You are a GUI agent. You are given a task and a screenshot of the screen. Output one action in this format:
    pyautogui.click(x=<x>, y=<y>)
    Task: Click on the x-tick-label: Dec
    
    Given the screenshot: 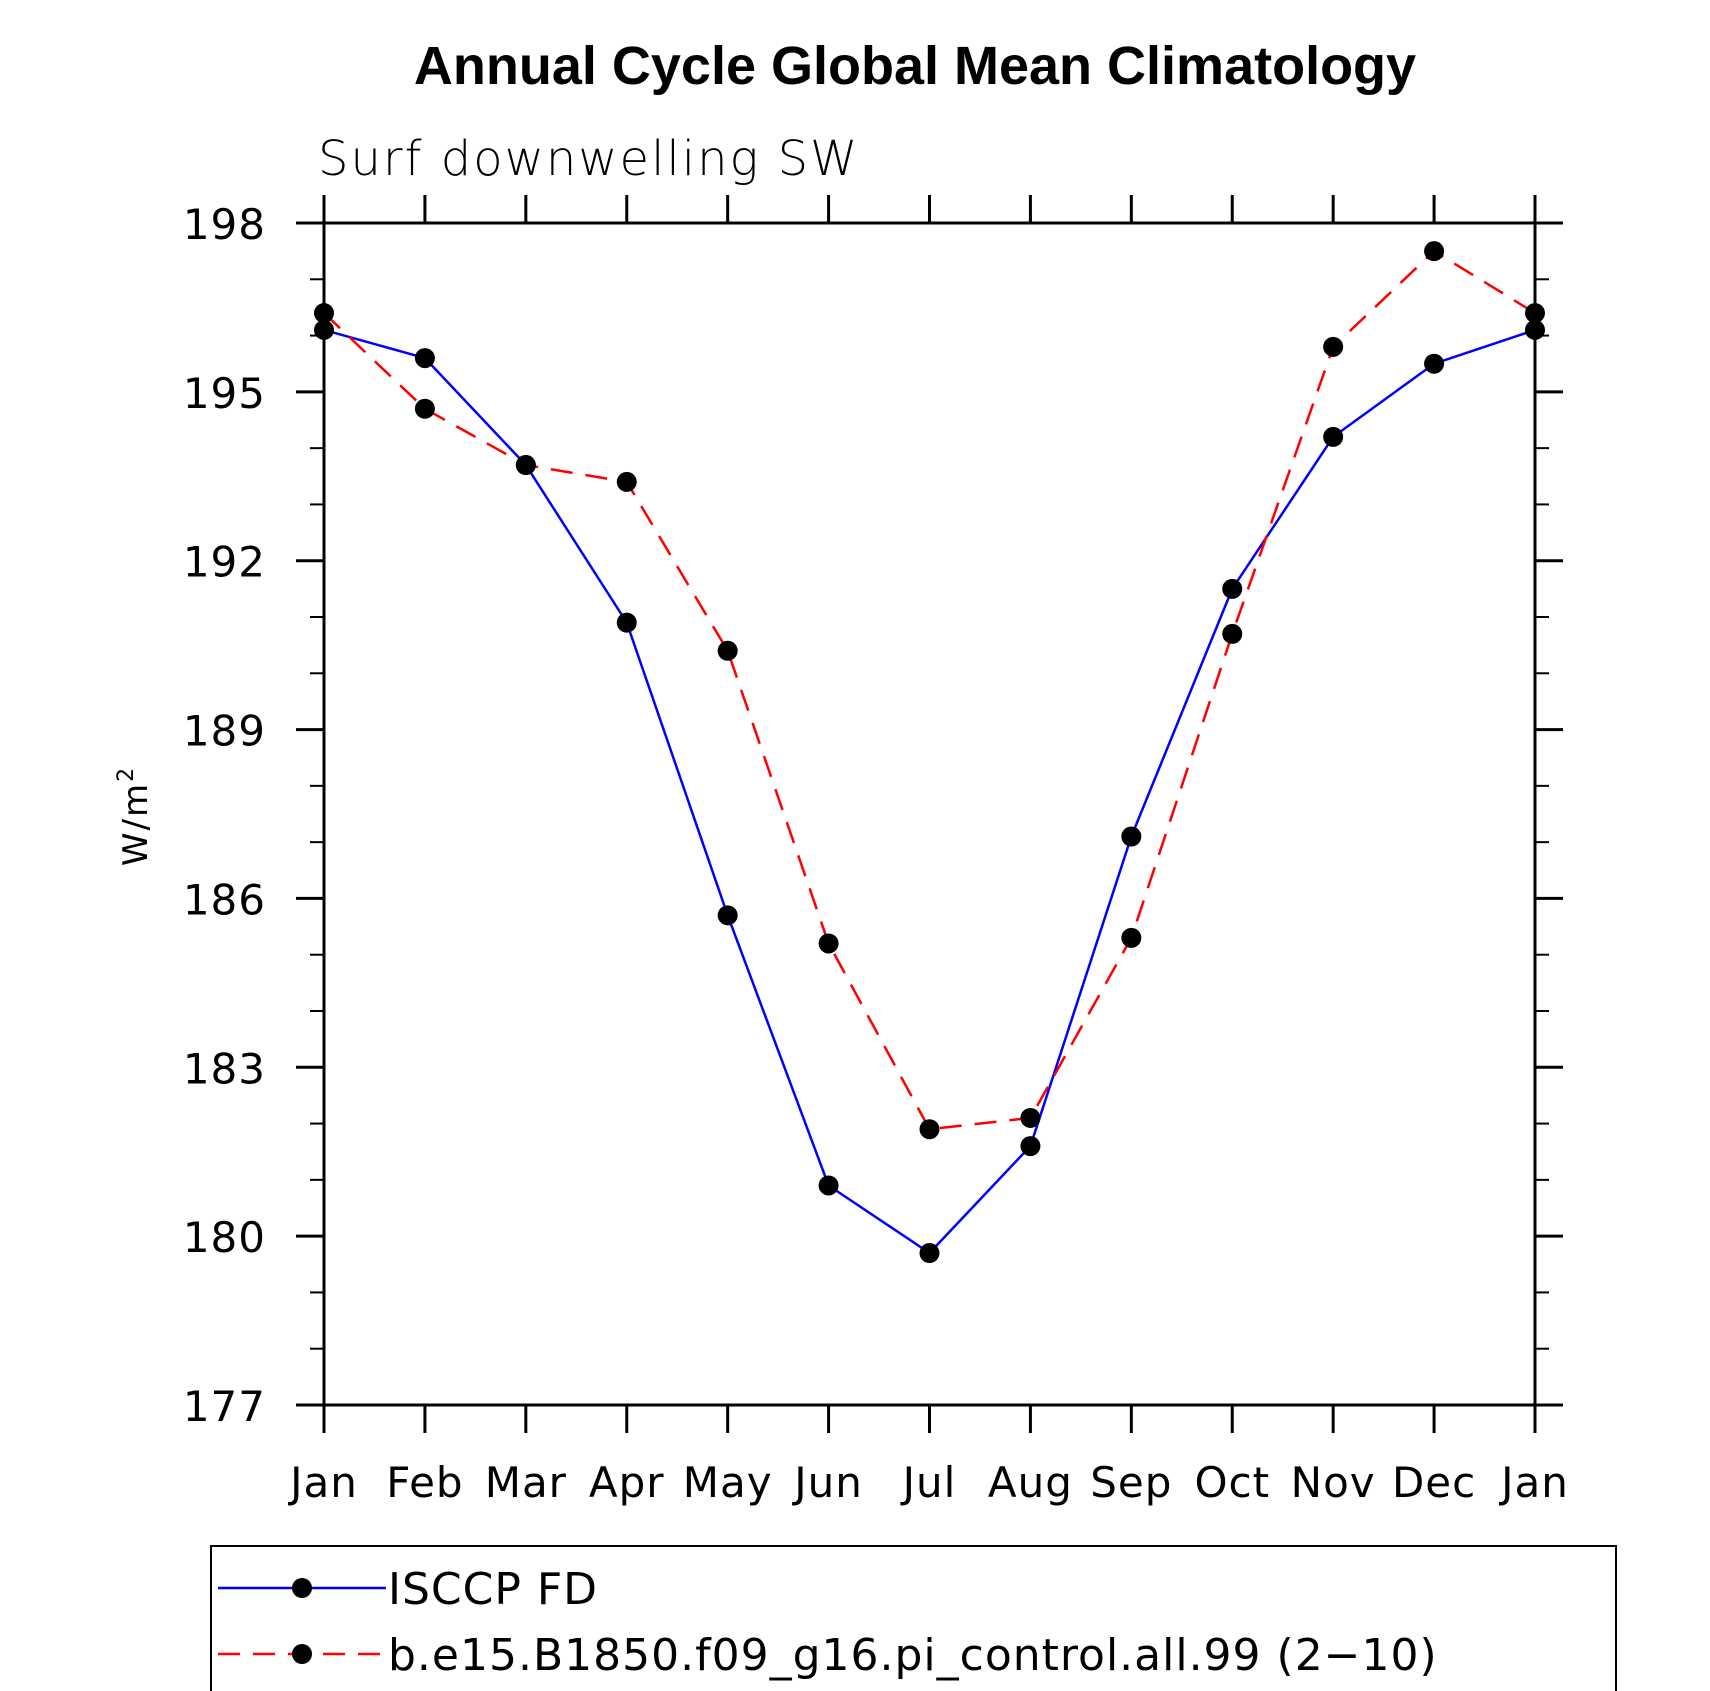 What is the action you would take?
    pyautogui.click(x=1434, y=1482)
    